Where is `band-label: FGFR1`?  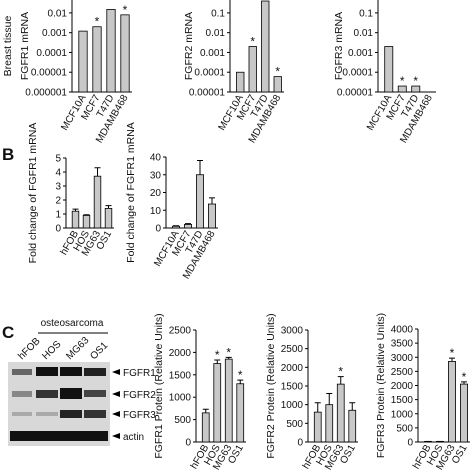
band-label: FGFR1 is located at coordinates (139, 373).